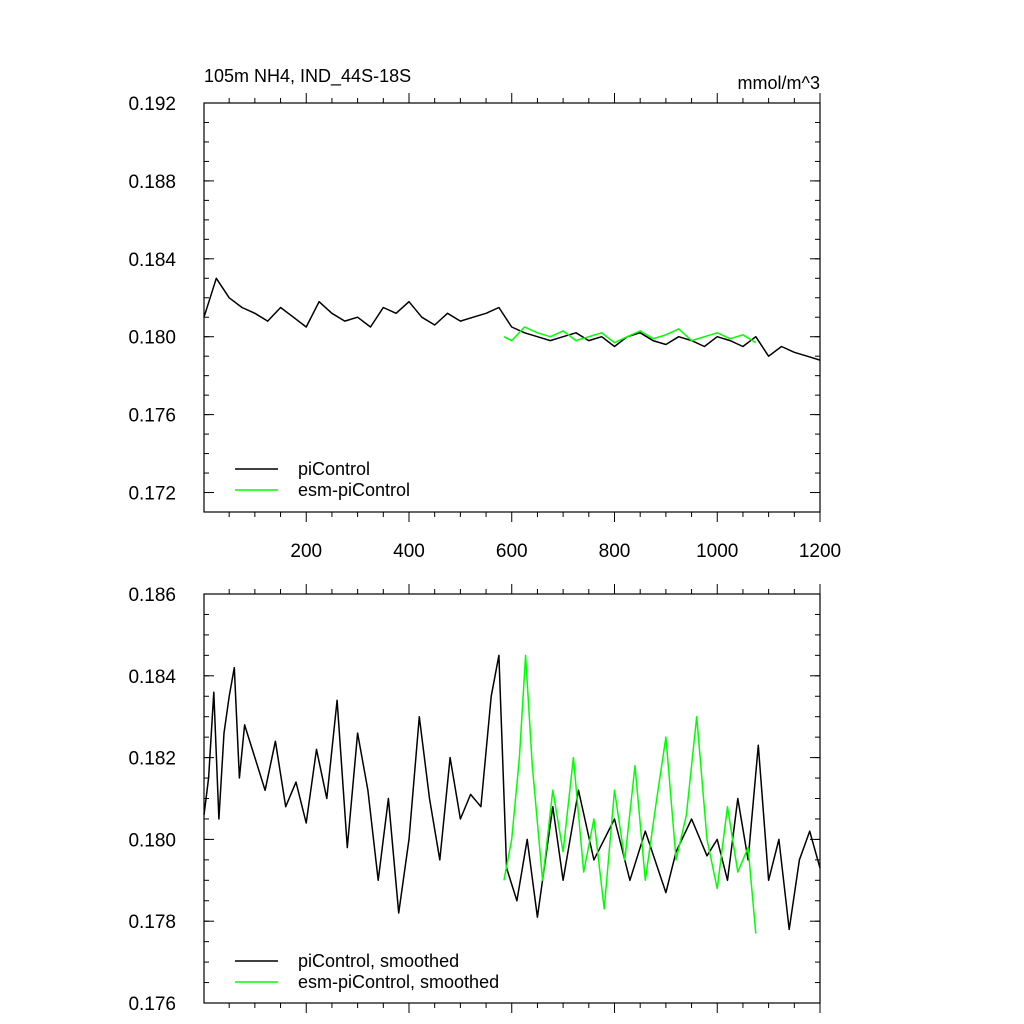  I want to click on legend-label-esm-picontrol-smoothed: esm-piControl, smoothed, so click(398, 982).